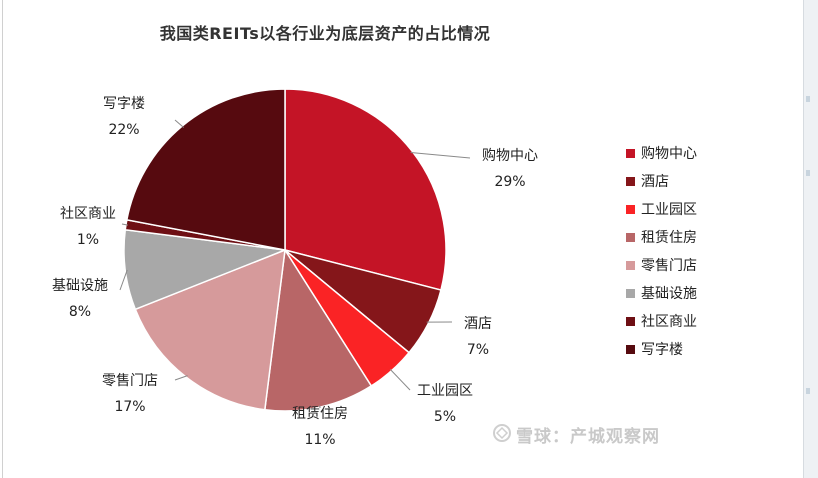 This screenshot has width=818, height=478. I want to click on legend-label: 基础设施, so click(669, 294).